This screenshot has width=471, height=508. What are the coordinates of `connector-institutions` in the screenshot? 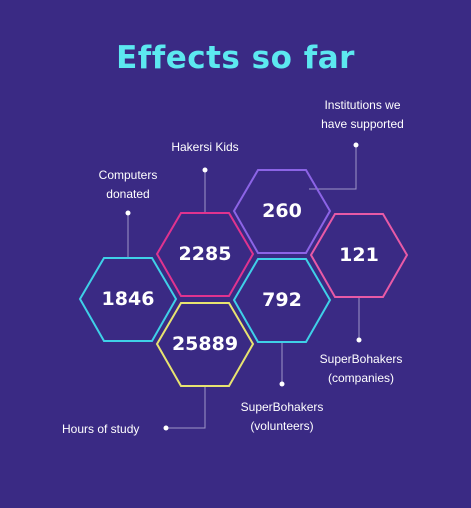 It's located at (334, 166).